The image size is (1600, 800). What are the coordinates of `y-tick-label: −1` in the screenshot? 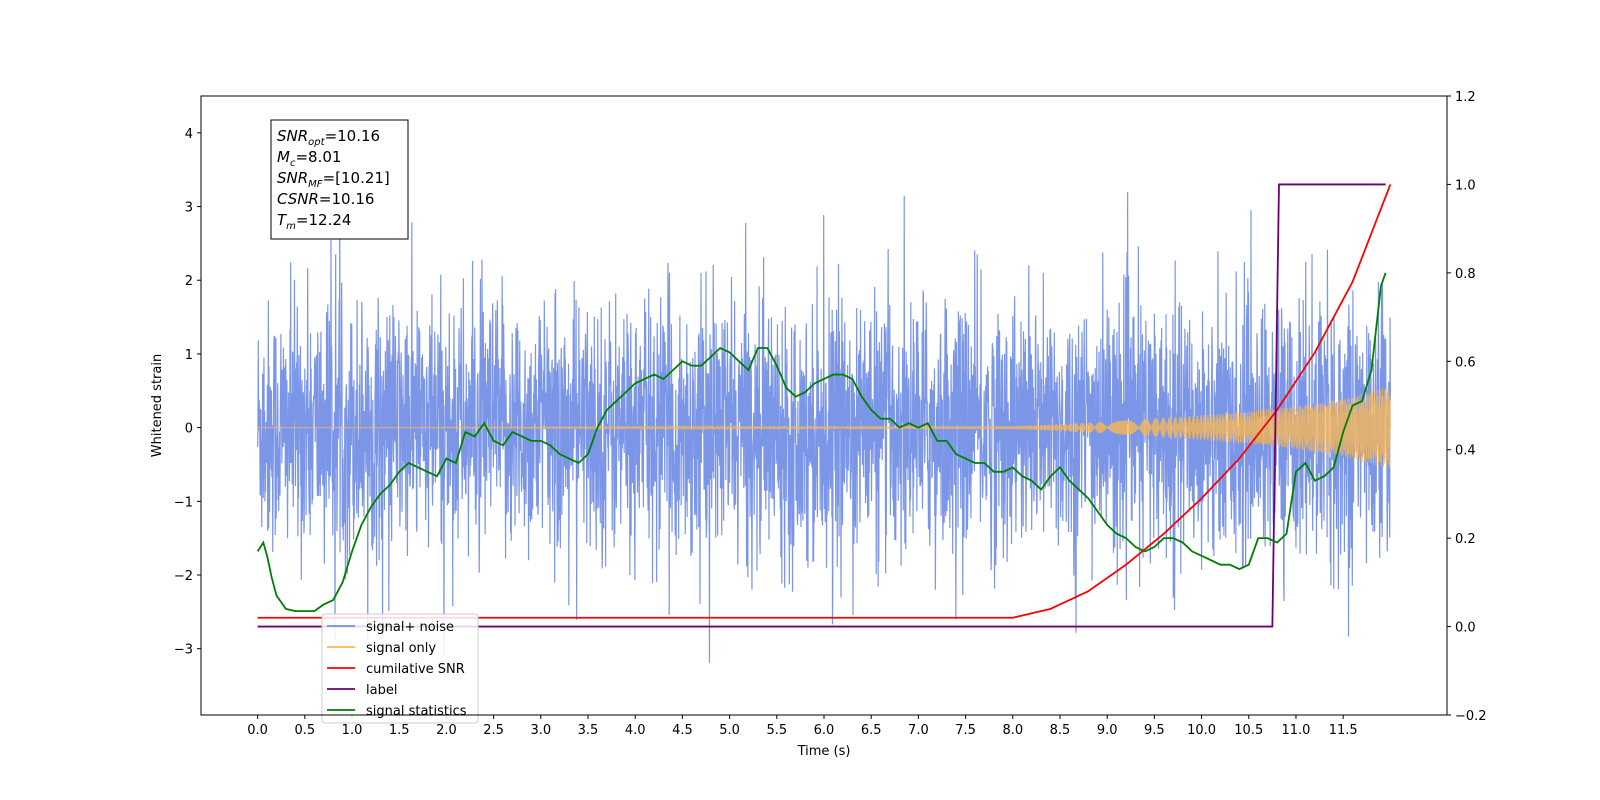 It's located at (183, 502).